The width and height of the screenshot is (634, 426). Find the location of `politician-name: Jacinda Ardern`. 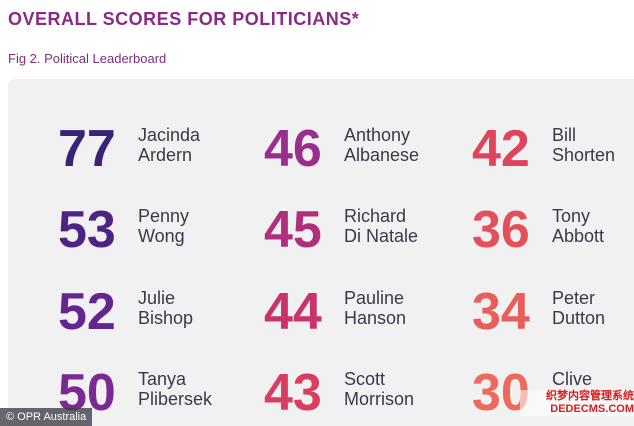

politician-name: Jacinda Ardern is located at coordinates (169, 145).